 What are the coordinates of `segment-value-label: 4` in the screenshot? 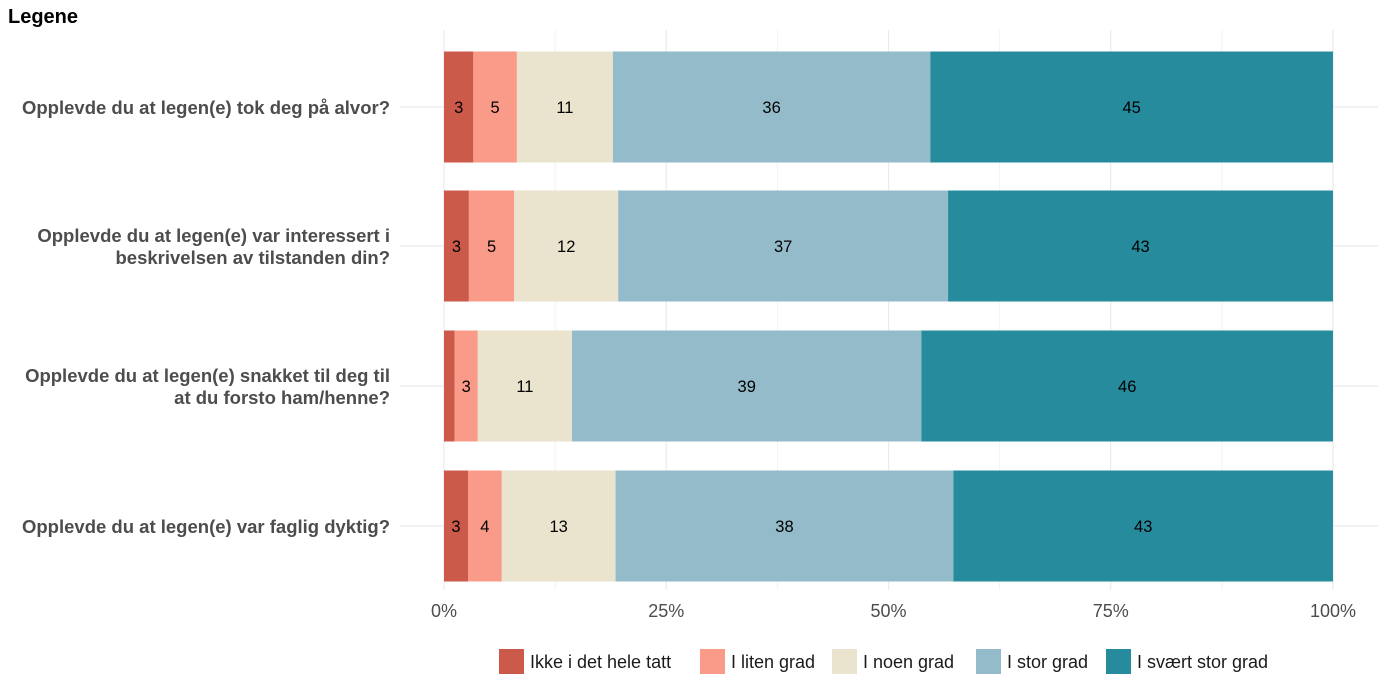 It's located at (484, 527).